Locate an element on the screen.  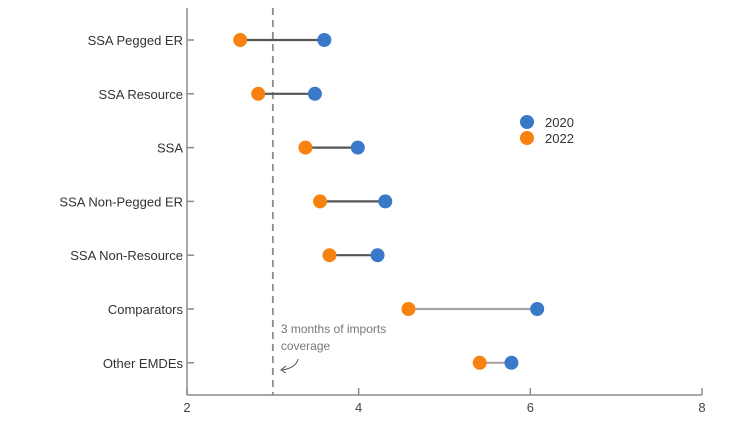
y-tick-label: SSA Resource is located at coordinates (140, 94).